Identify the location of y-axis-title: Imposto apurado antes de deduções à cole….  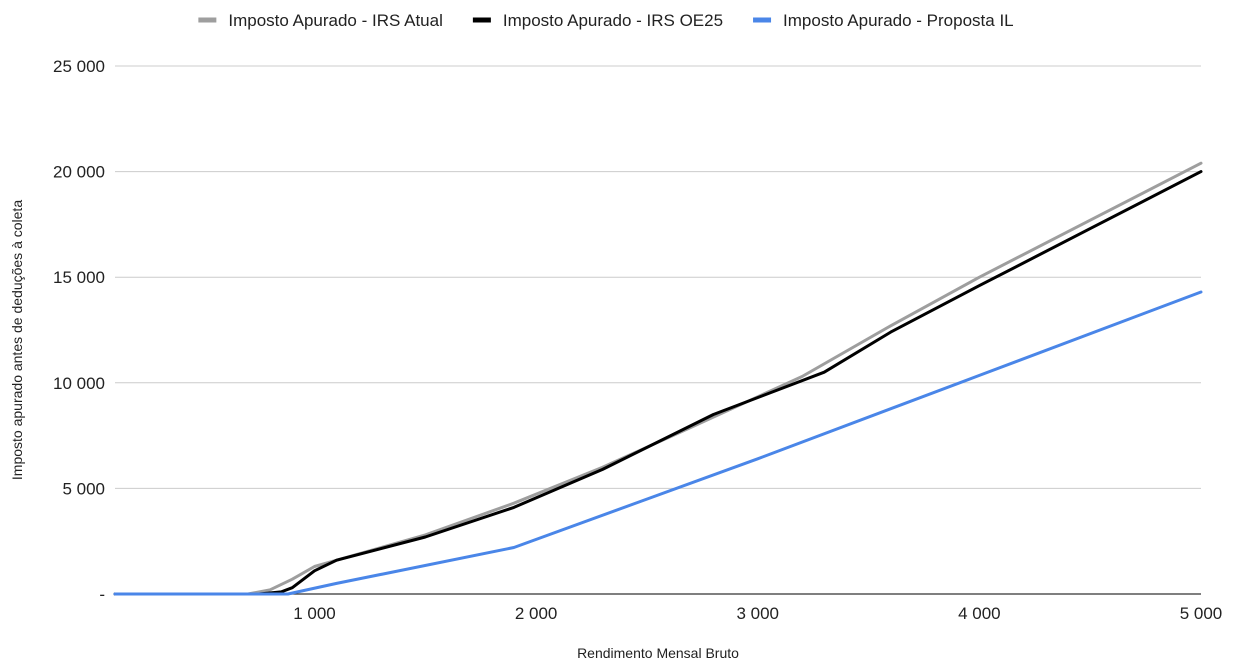
(17, 340).